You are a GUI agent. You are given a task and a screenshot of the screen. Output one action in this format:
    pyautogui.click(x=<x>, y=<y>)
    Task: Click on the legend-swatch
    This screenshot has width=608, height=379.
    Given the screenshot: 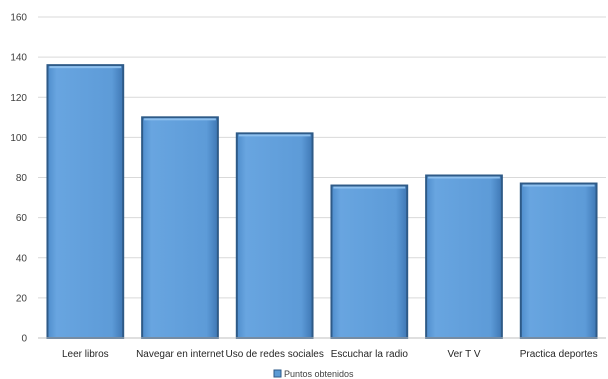 What is the action you would take?
    pyautogui.click(x=277, y=373)
    